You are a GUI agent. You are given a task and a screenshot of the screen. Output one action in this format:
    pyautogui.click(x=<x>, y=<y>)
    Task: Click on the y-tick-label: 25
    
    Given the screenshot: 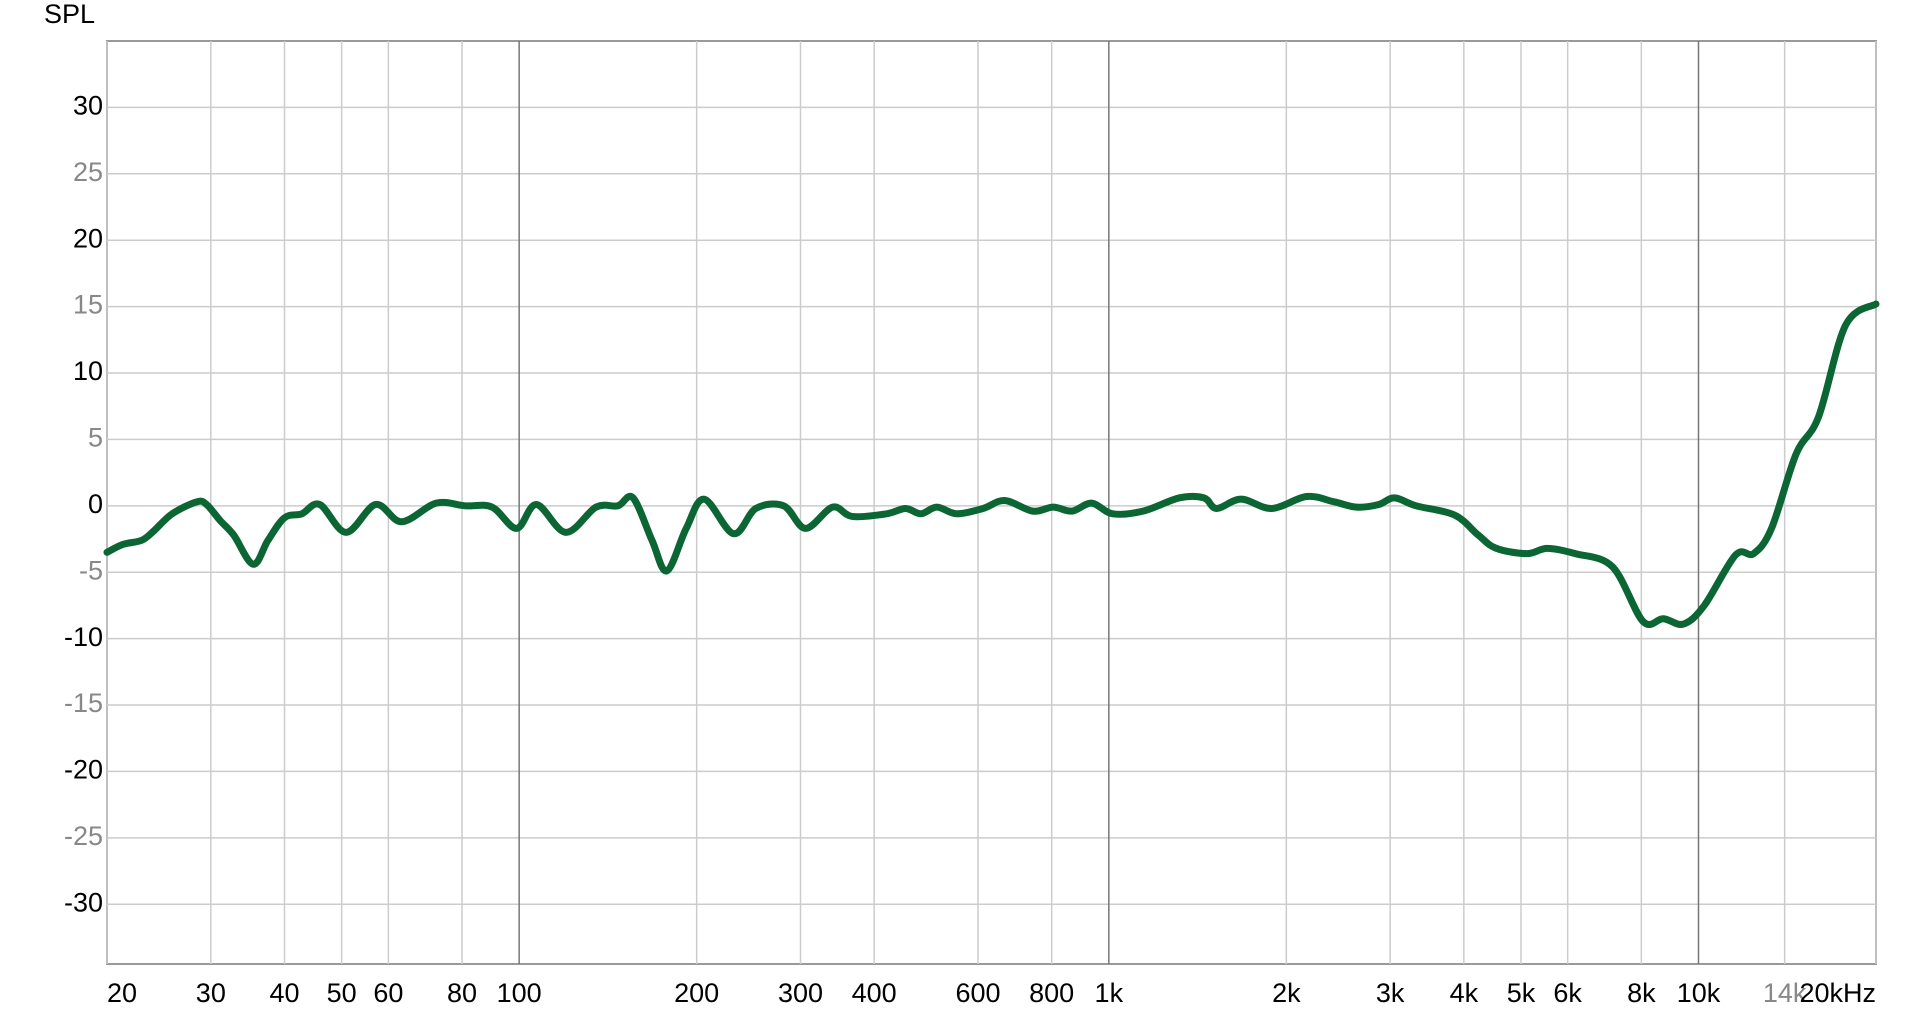 What is the action you would take?
    pyautogui.click(x=88, y=172)
    